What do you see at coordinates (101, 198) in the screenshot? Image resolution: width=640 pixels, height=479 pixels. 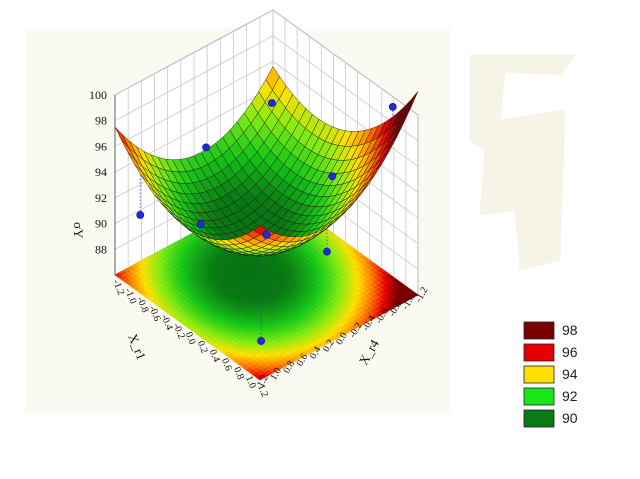 I see `z-tick-label: 92` at bounding box center [101, 198].